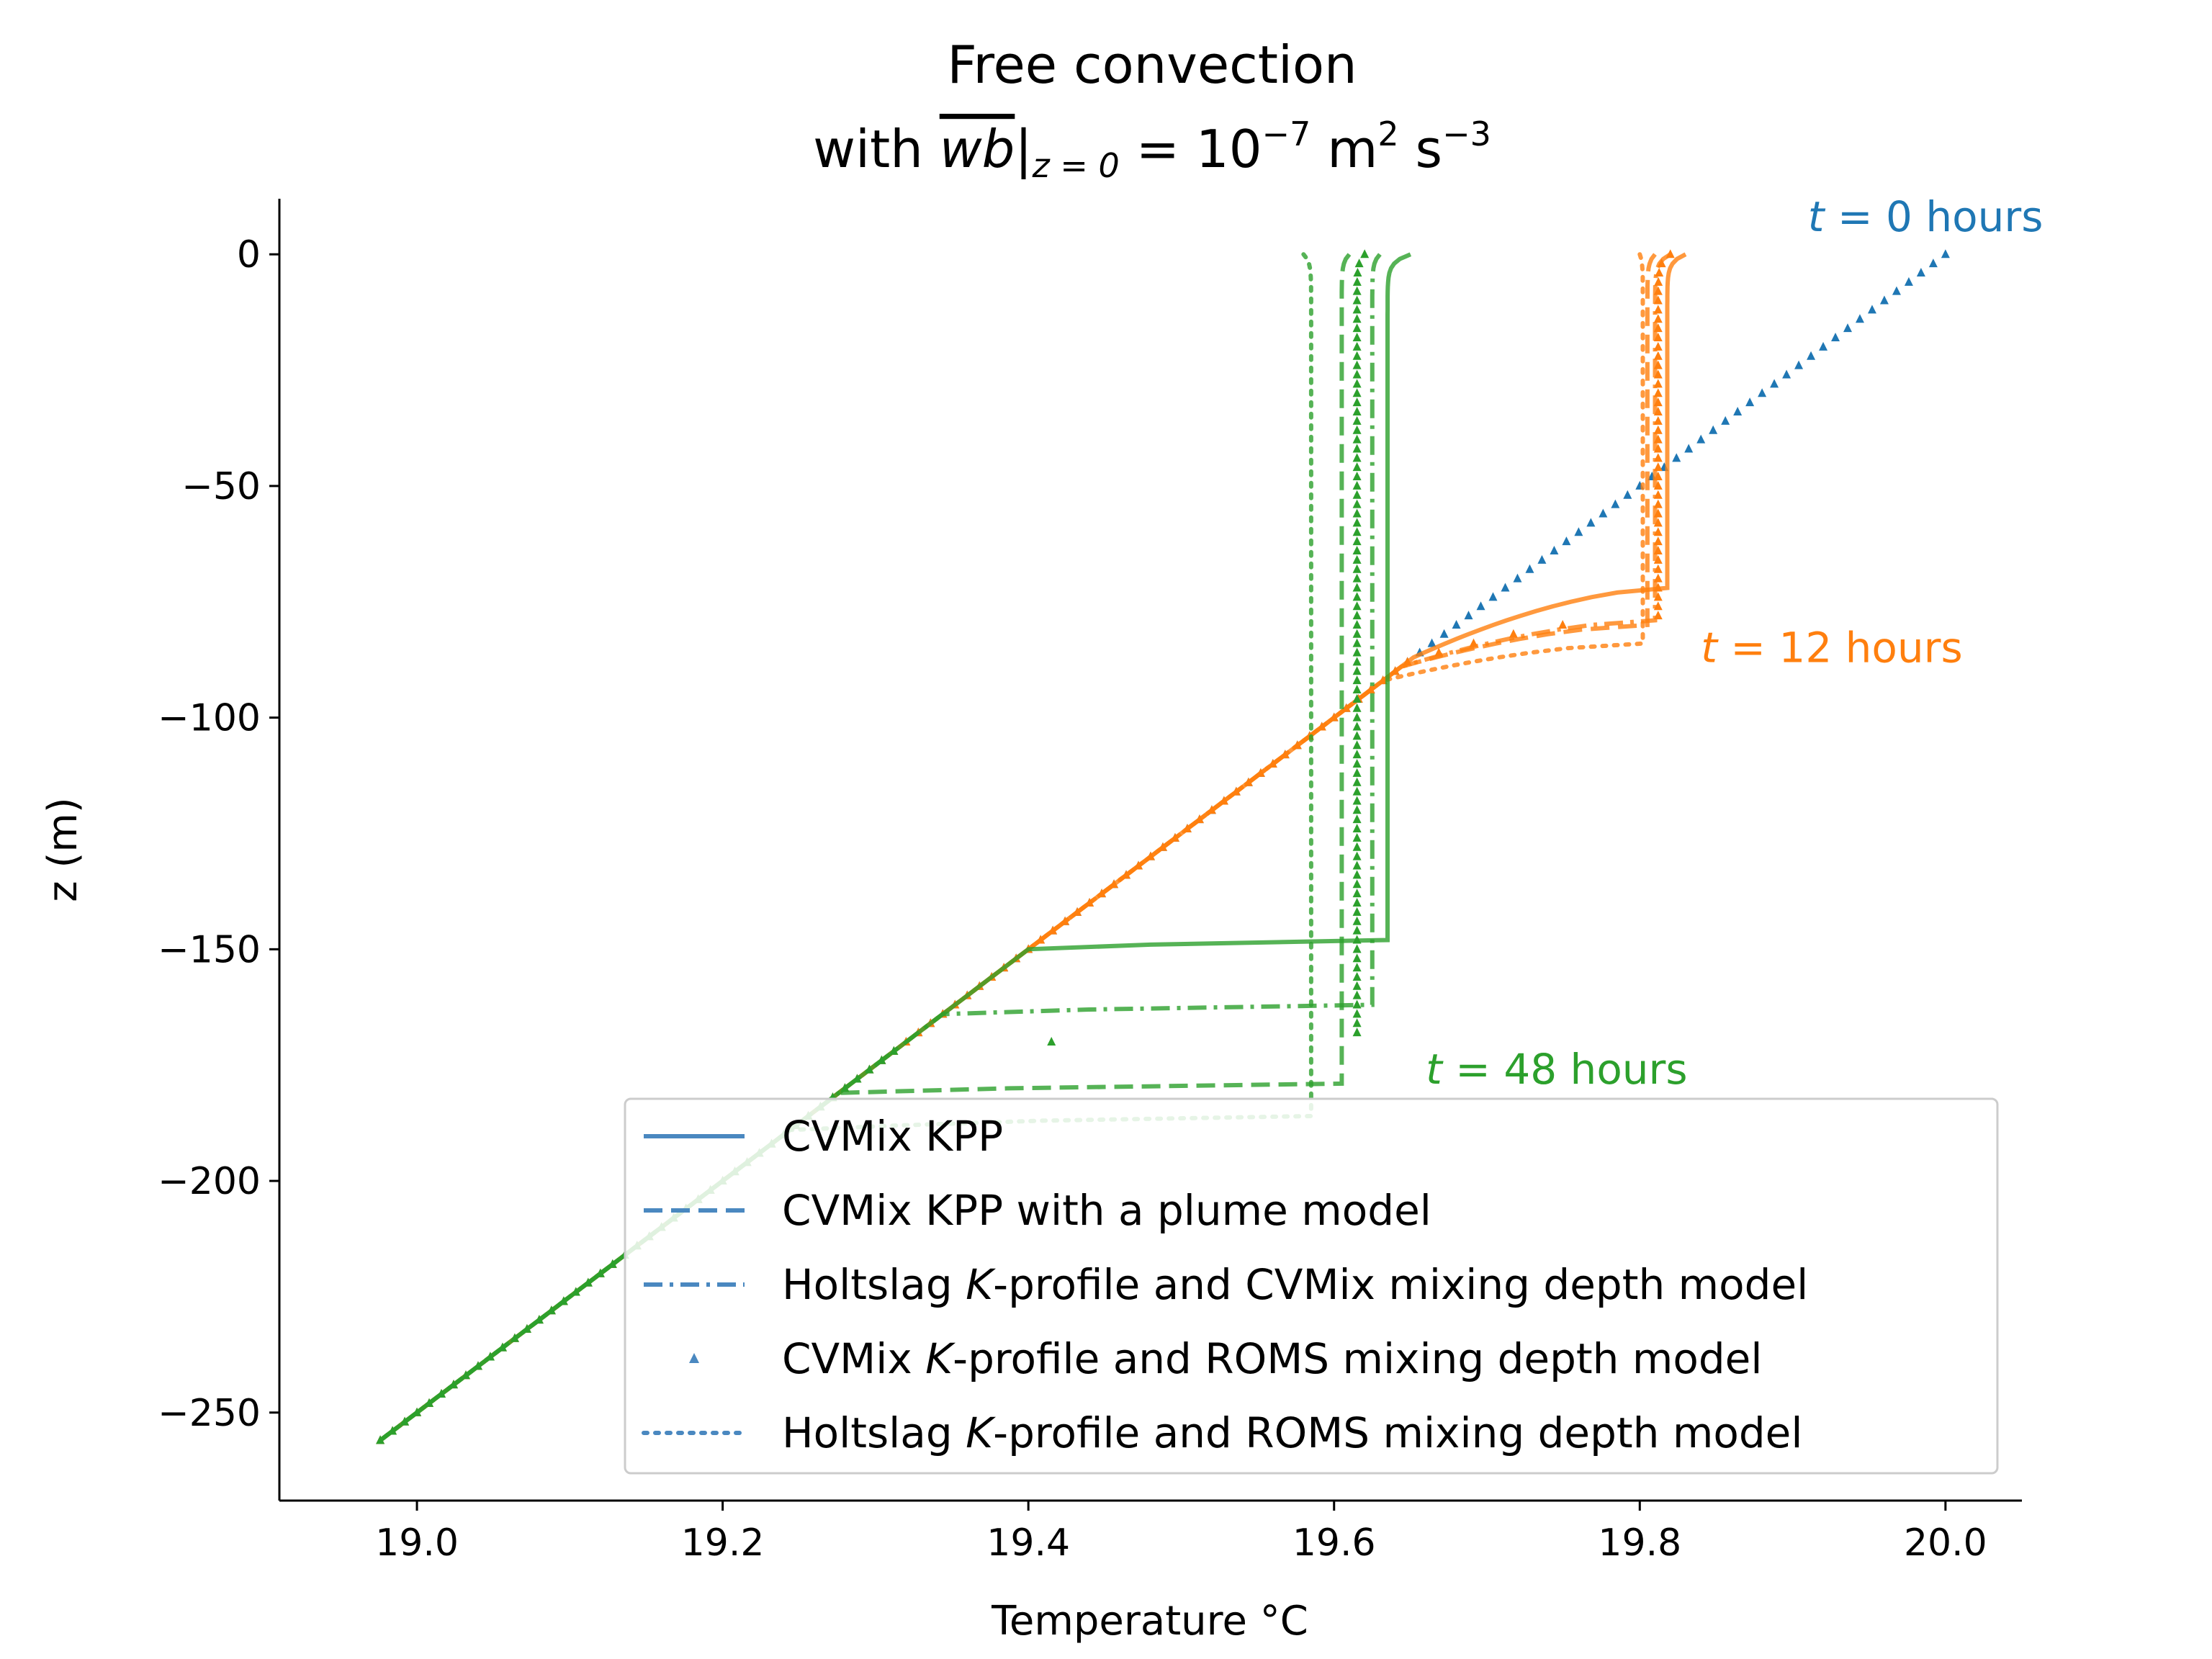 This screenshot has width=2212, height=1659. Describe the element at coordinates (209, 1181) in the screenshot. I see `y-tick-label: −200` at that location.